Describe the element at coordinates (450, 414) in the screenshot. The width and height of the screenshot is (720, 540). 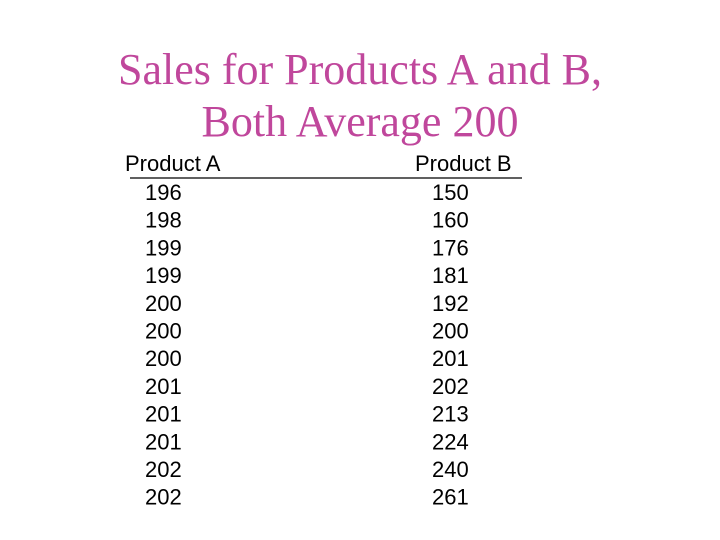
I see `table-cell: 213` at that location.